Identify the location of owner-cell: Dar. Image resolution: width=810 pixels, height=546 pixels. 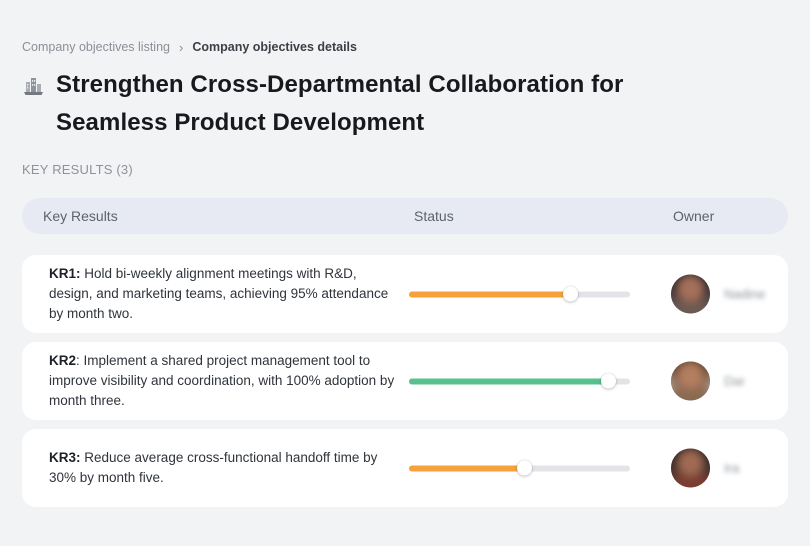
(708, 381).